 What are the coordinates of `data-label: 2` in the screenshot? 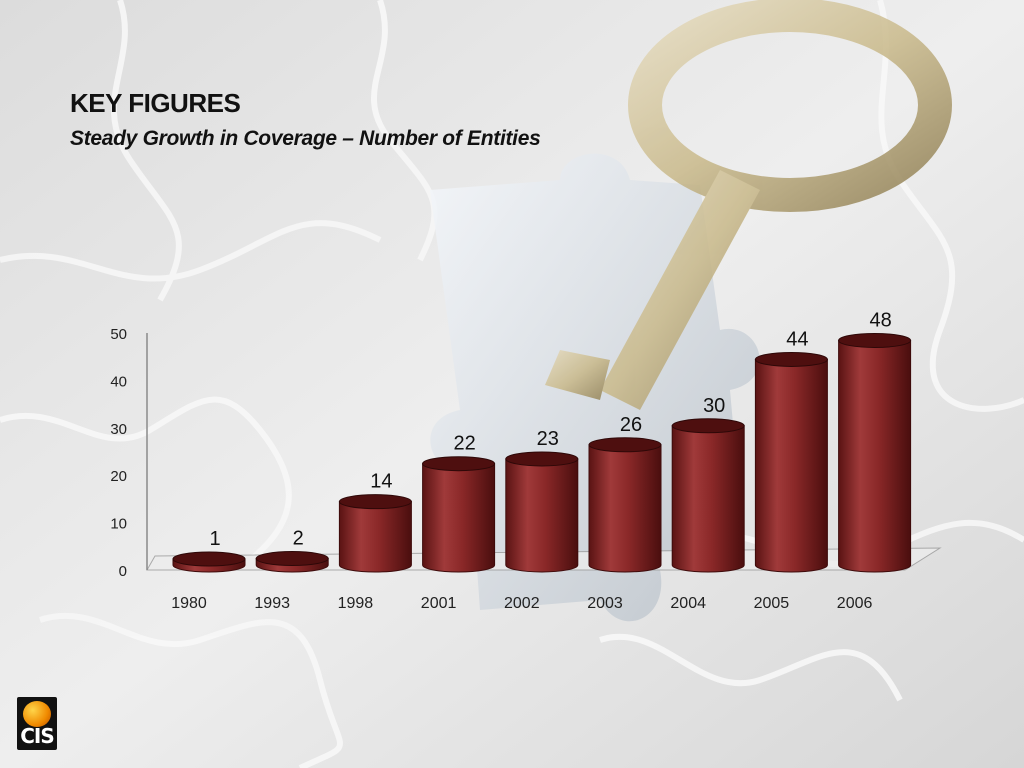 It's located at (298, 539).